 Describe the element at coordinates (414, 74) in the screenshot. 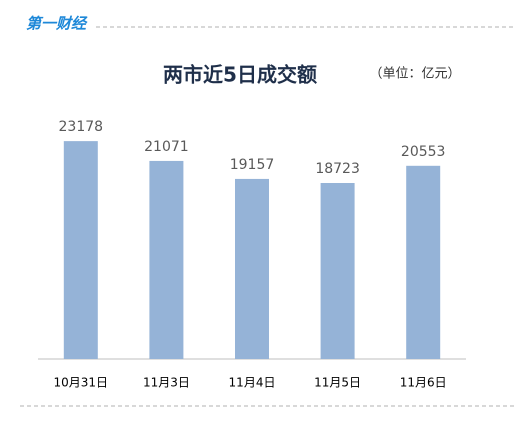

I see `chart-subtitle: （单位：亿元）` at that location.